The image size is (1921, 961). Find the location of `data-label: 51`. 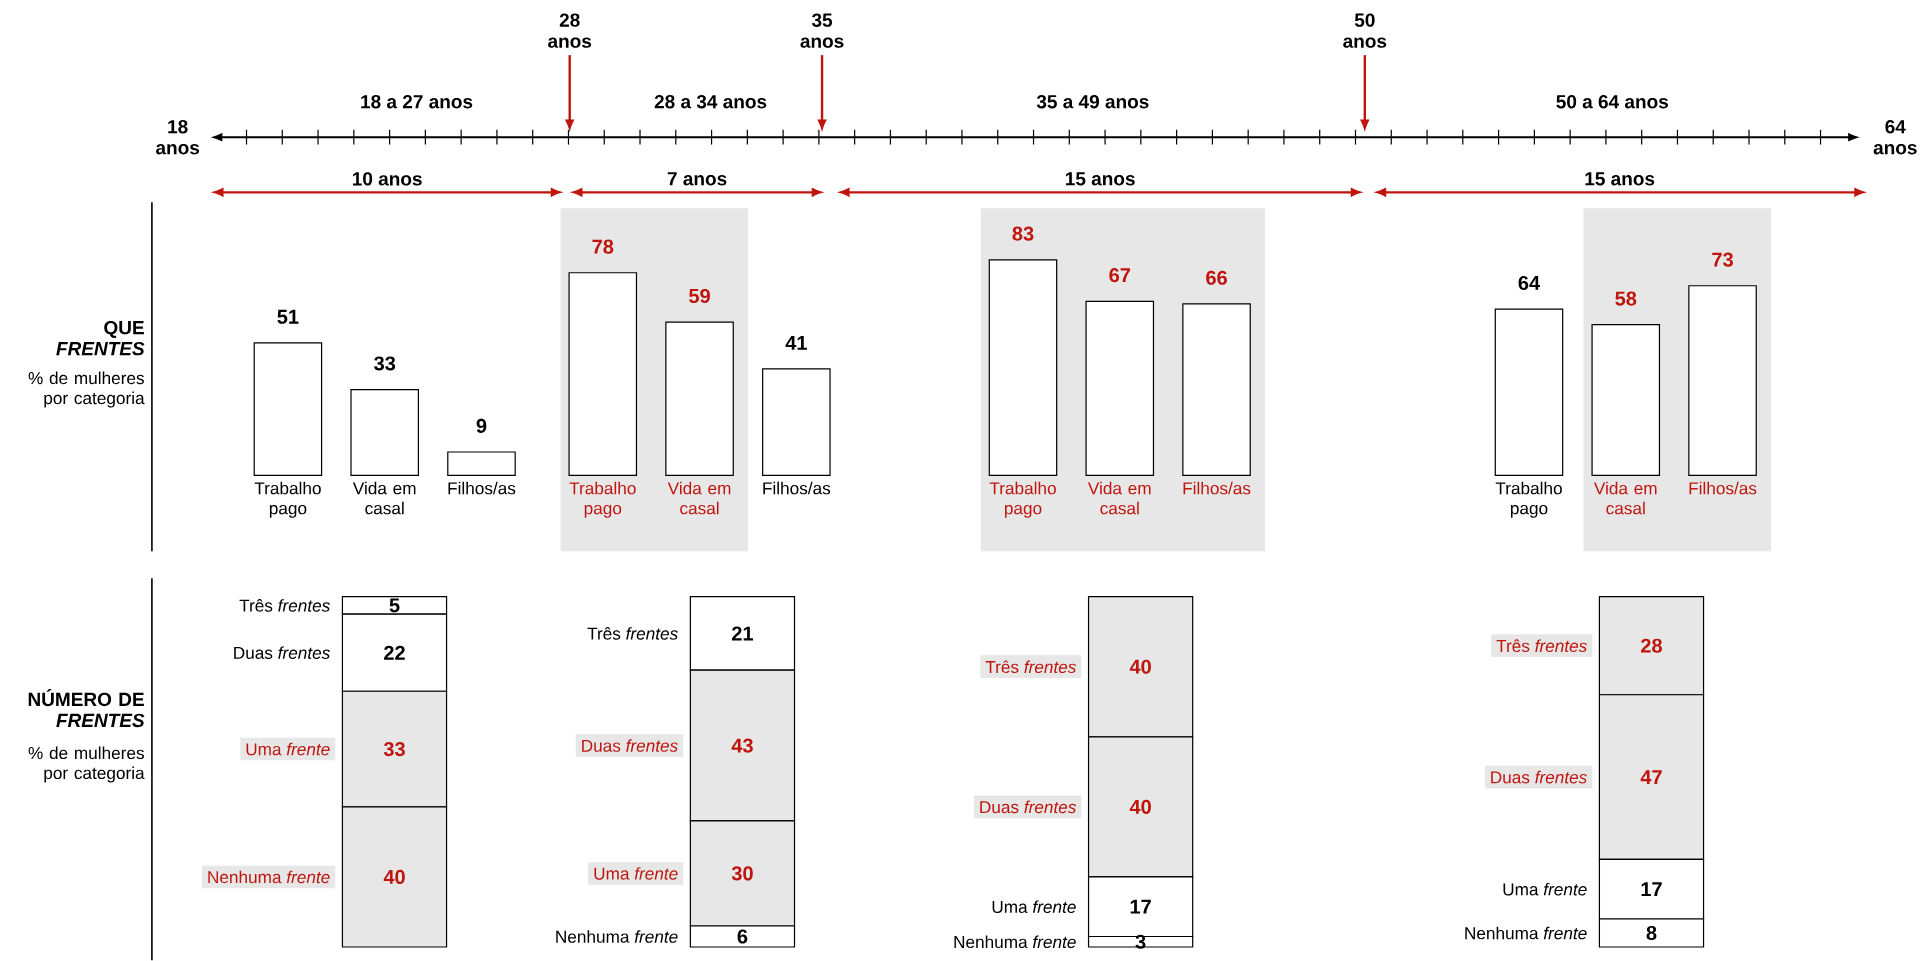

data-label: 51 is located at coordinates (288, 317).